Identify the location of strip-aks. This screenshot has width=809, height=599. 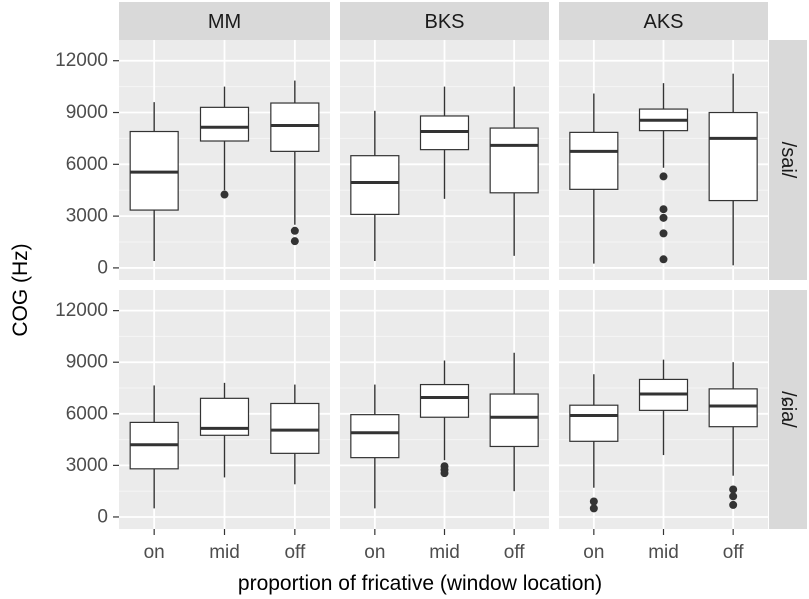
(663, 21).